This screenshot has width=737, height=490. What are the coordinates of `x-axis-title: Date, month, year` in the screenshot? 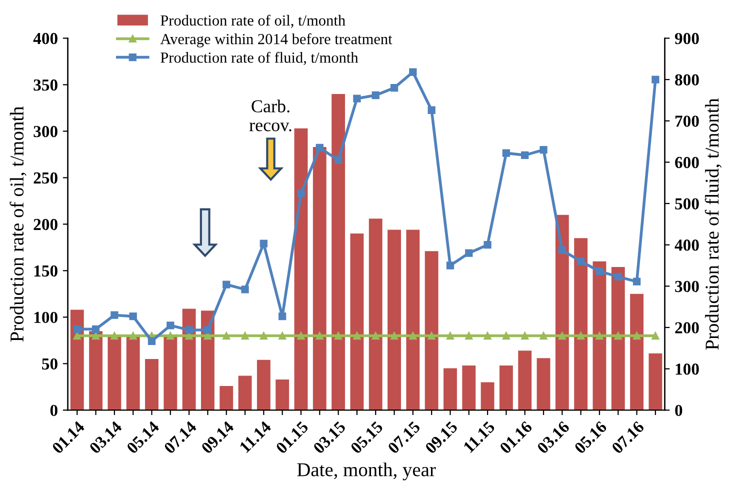 It's located at (366, 471).